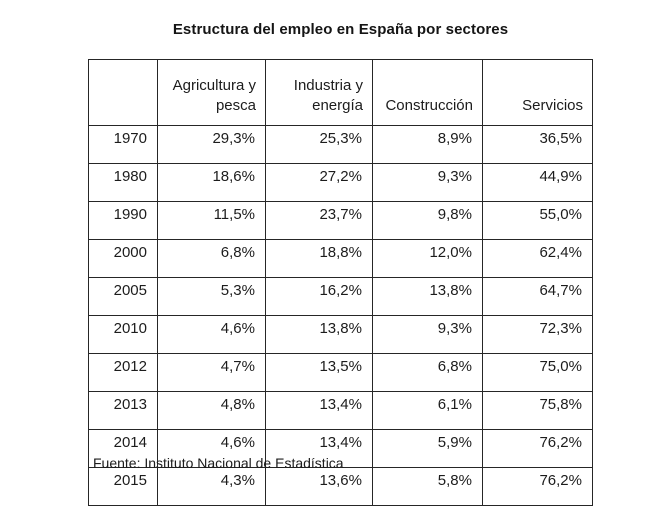 The width and height of the screenshot is (667, 506). What do you see at coordinates (427, 144) in the screenshot?
I see `value-cell: 8,9%` at bounding box center [427, 144].